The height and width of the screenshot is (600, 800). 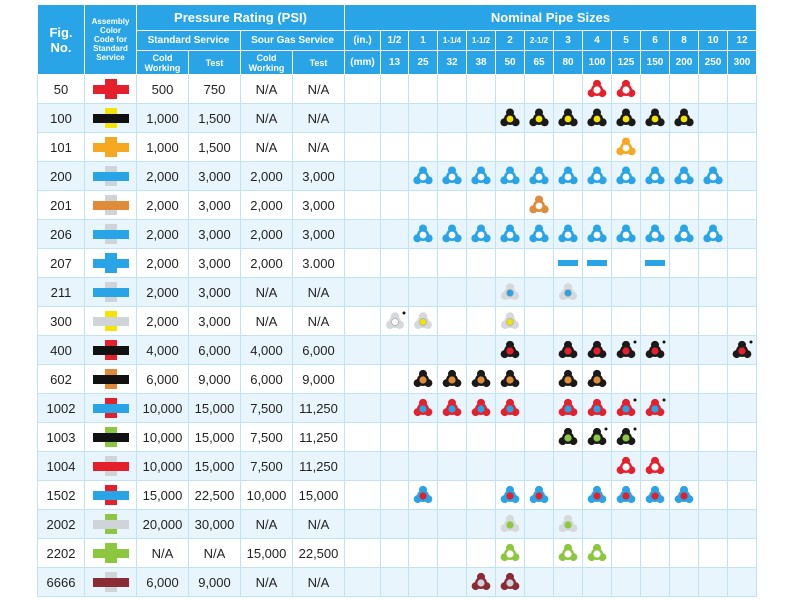 What do you see at coordinates (162, 57) in the screenshot?
I see `cold-label: Cold` at bounding box center [162, 57].